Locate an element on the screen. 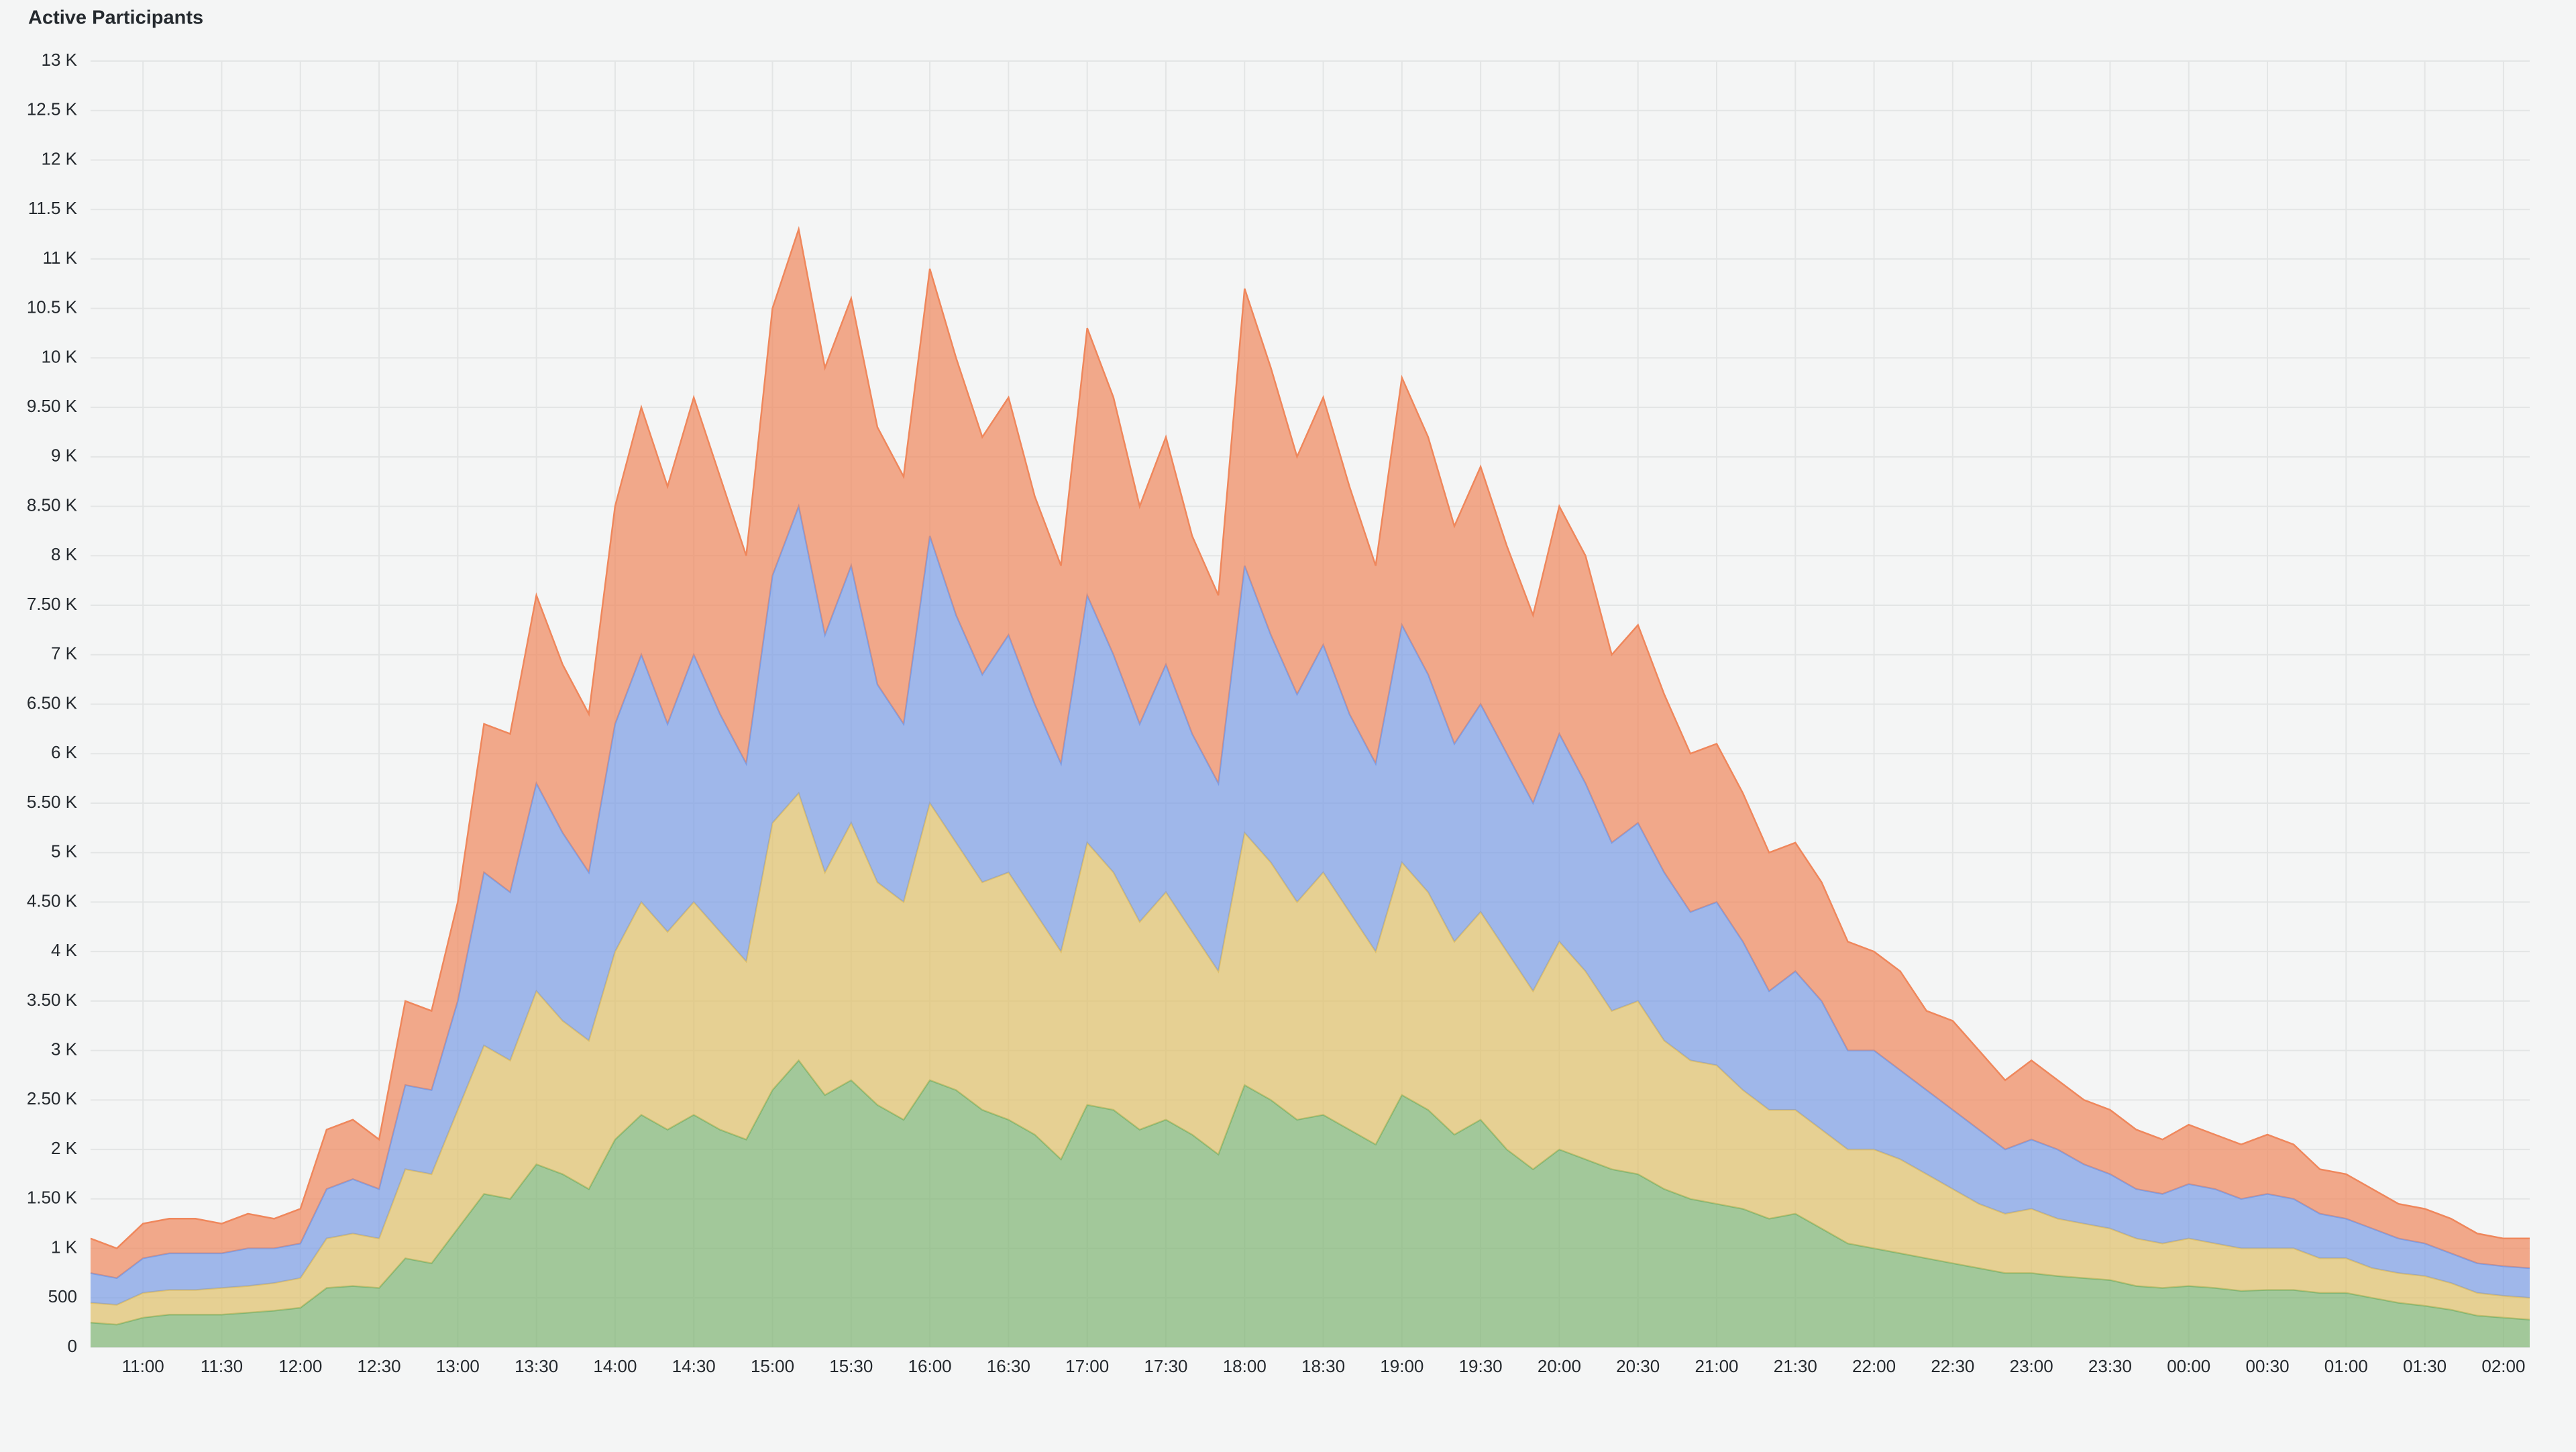 The image size is (2576, 1452). x-tick-label: 15:00 is located at coordinates (772, 1366).